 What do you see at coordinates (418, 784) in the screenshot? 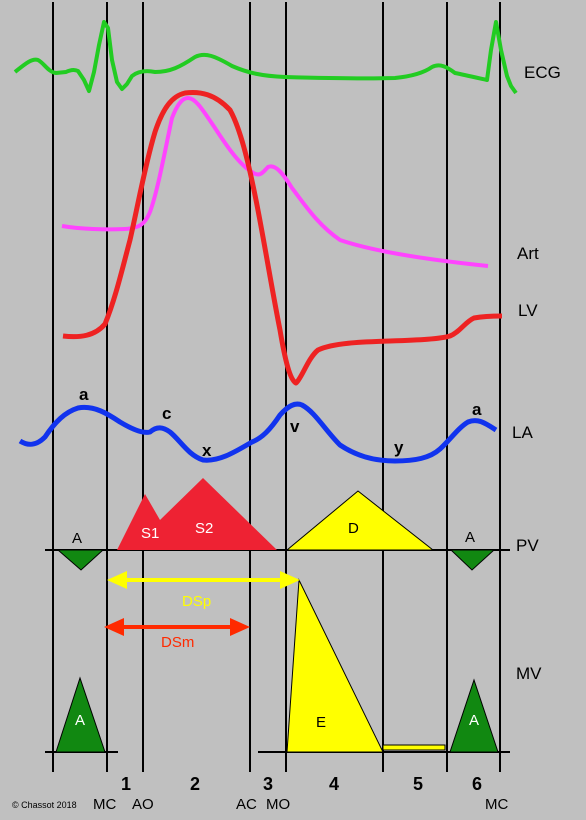
I see `phase-5: 5` at bounding box center [418, 784].